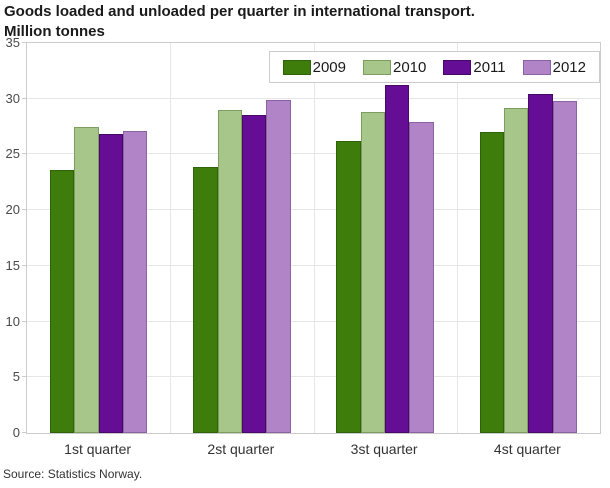 This screenshot has width=610, height=488. I want to click on legend-item-2012: 2012, so click(554, 67).